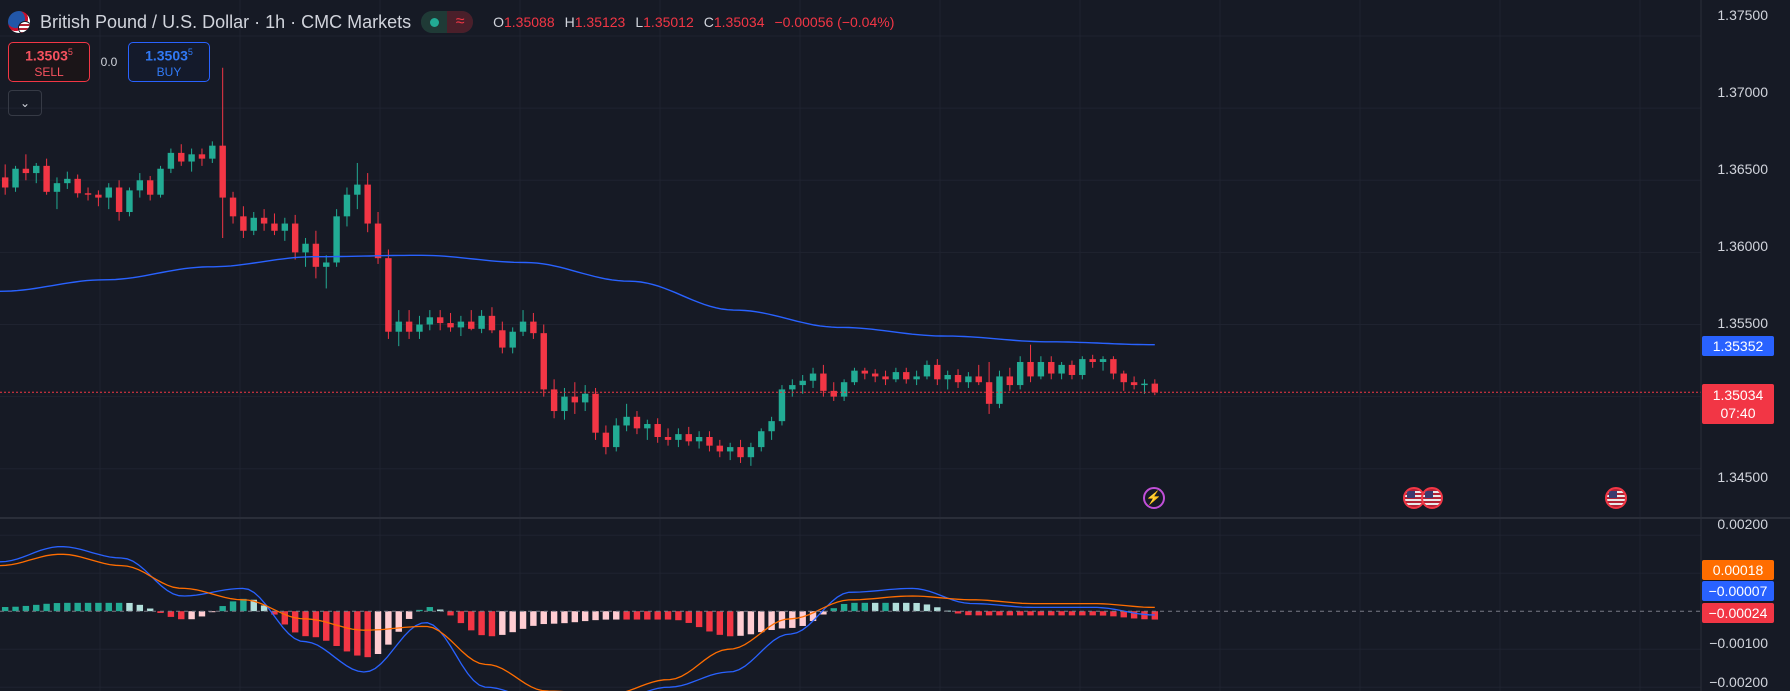  I want to click on macd-hist-tag: −0.00024, so click(1738, 613).